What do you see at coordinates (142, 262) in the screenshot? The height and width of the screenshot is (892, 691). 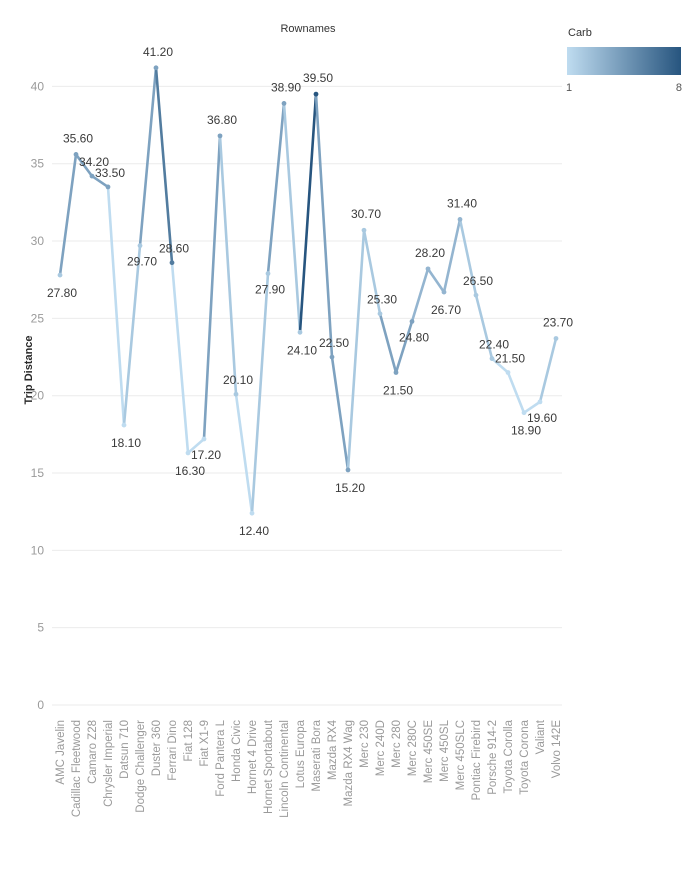 I see `data-label: 29.70` at bounding box center [142, 262].